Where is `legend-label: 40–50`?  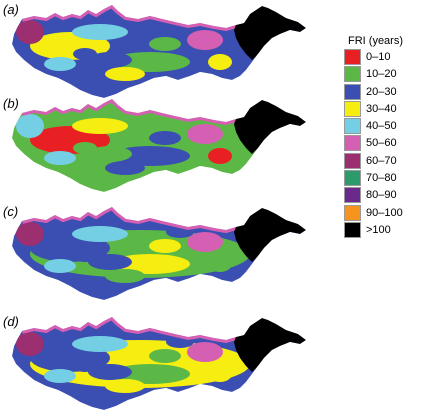 legend-label: 40–50 is located at coordinates (381, 126).